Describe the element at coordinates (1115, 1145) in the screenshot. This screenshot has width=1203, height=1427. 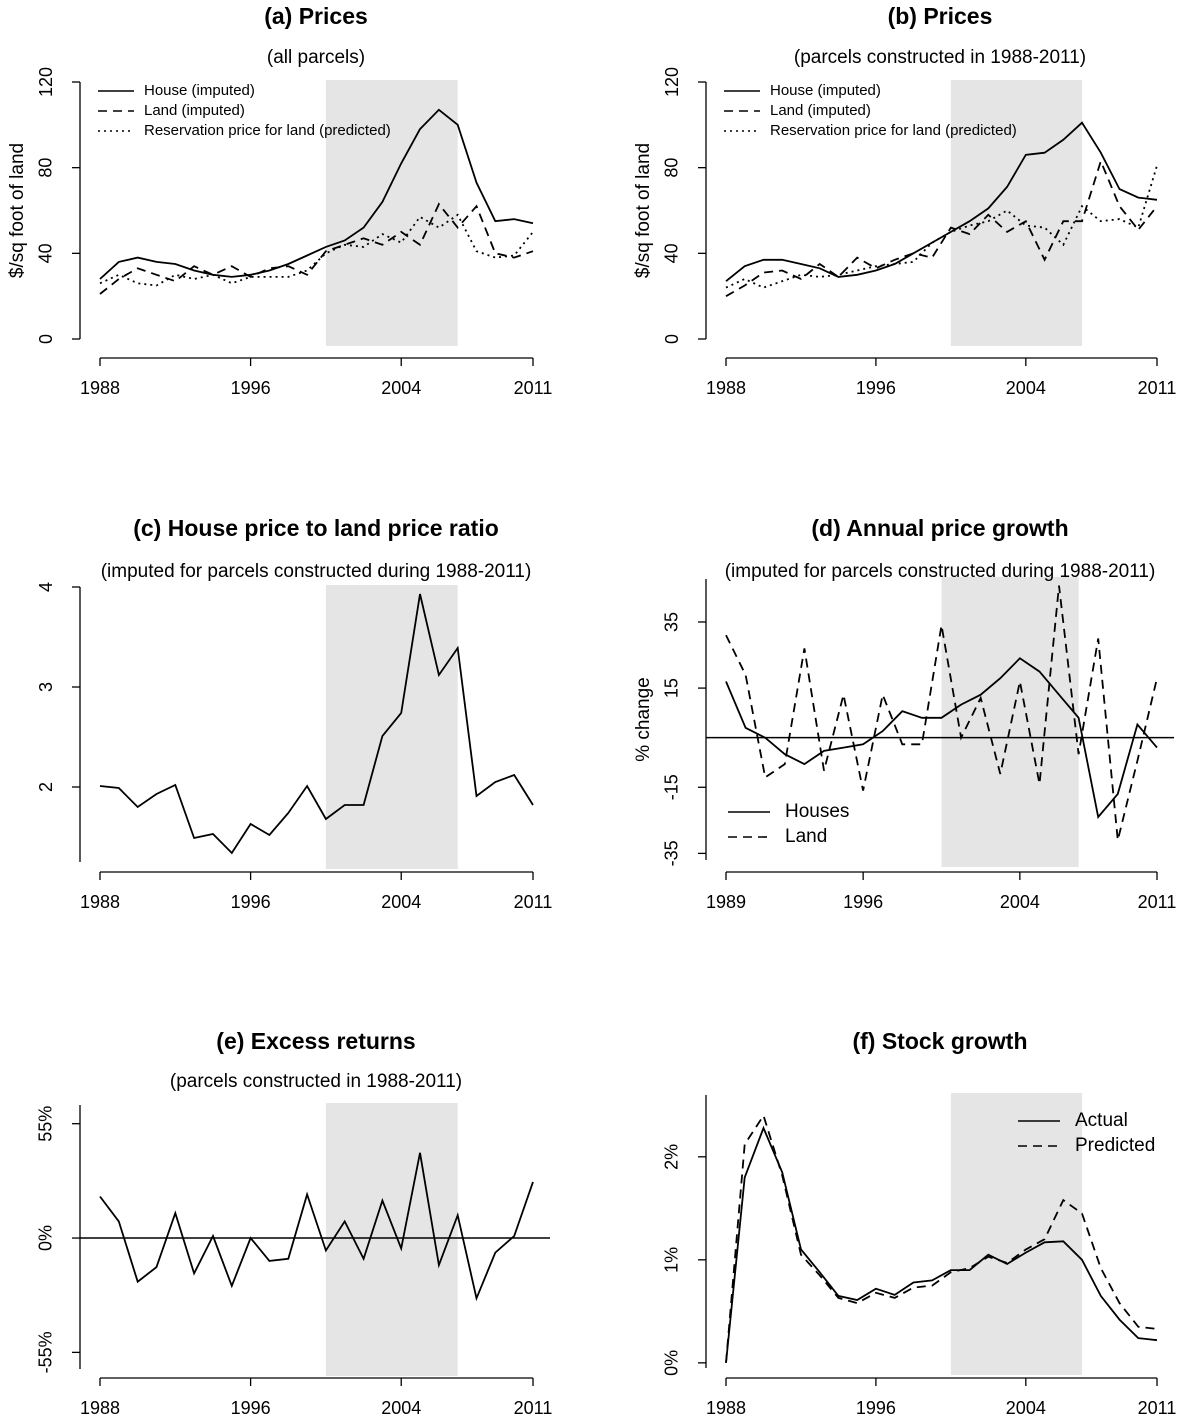
I see `legend-label: Predicted` at that location.